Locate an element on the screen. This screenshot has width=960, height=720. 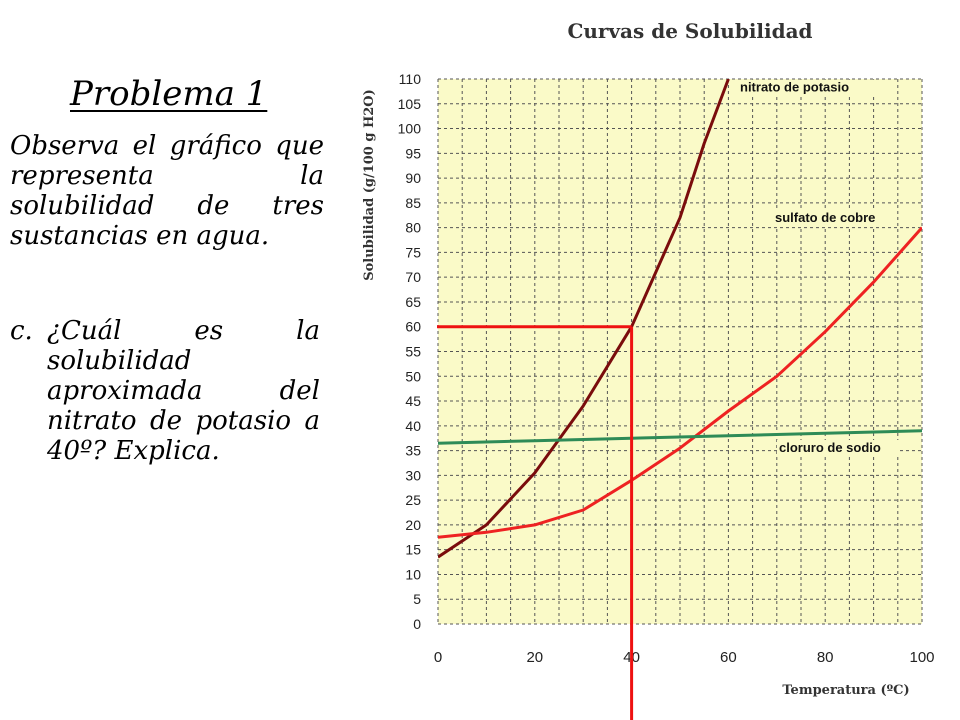
y-tick-label: 10 is located at coordinates (413, 574).